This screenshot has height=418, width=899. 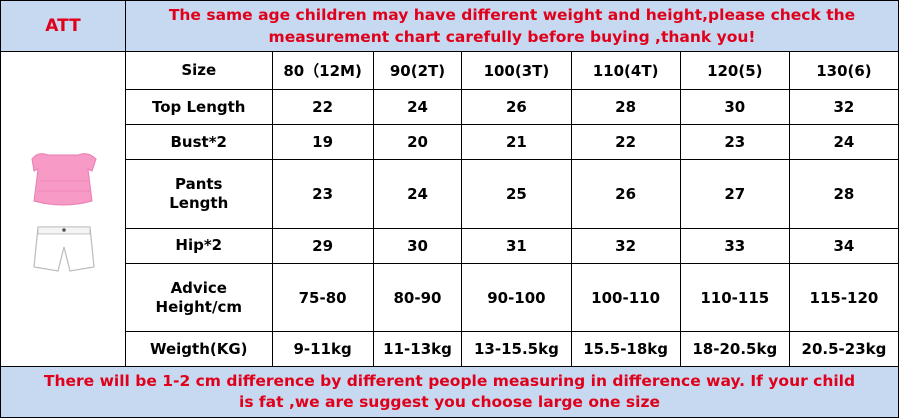 I want to click on table-cell: 20, so click(x=417, y=142).